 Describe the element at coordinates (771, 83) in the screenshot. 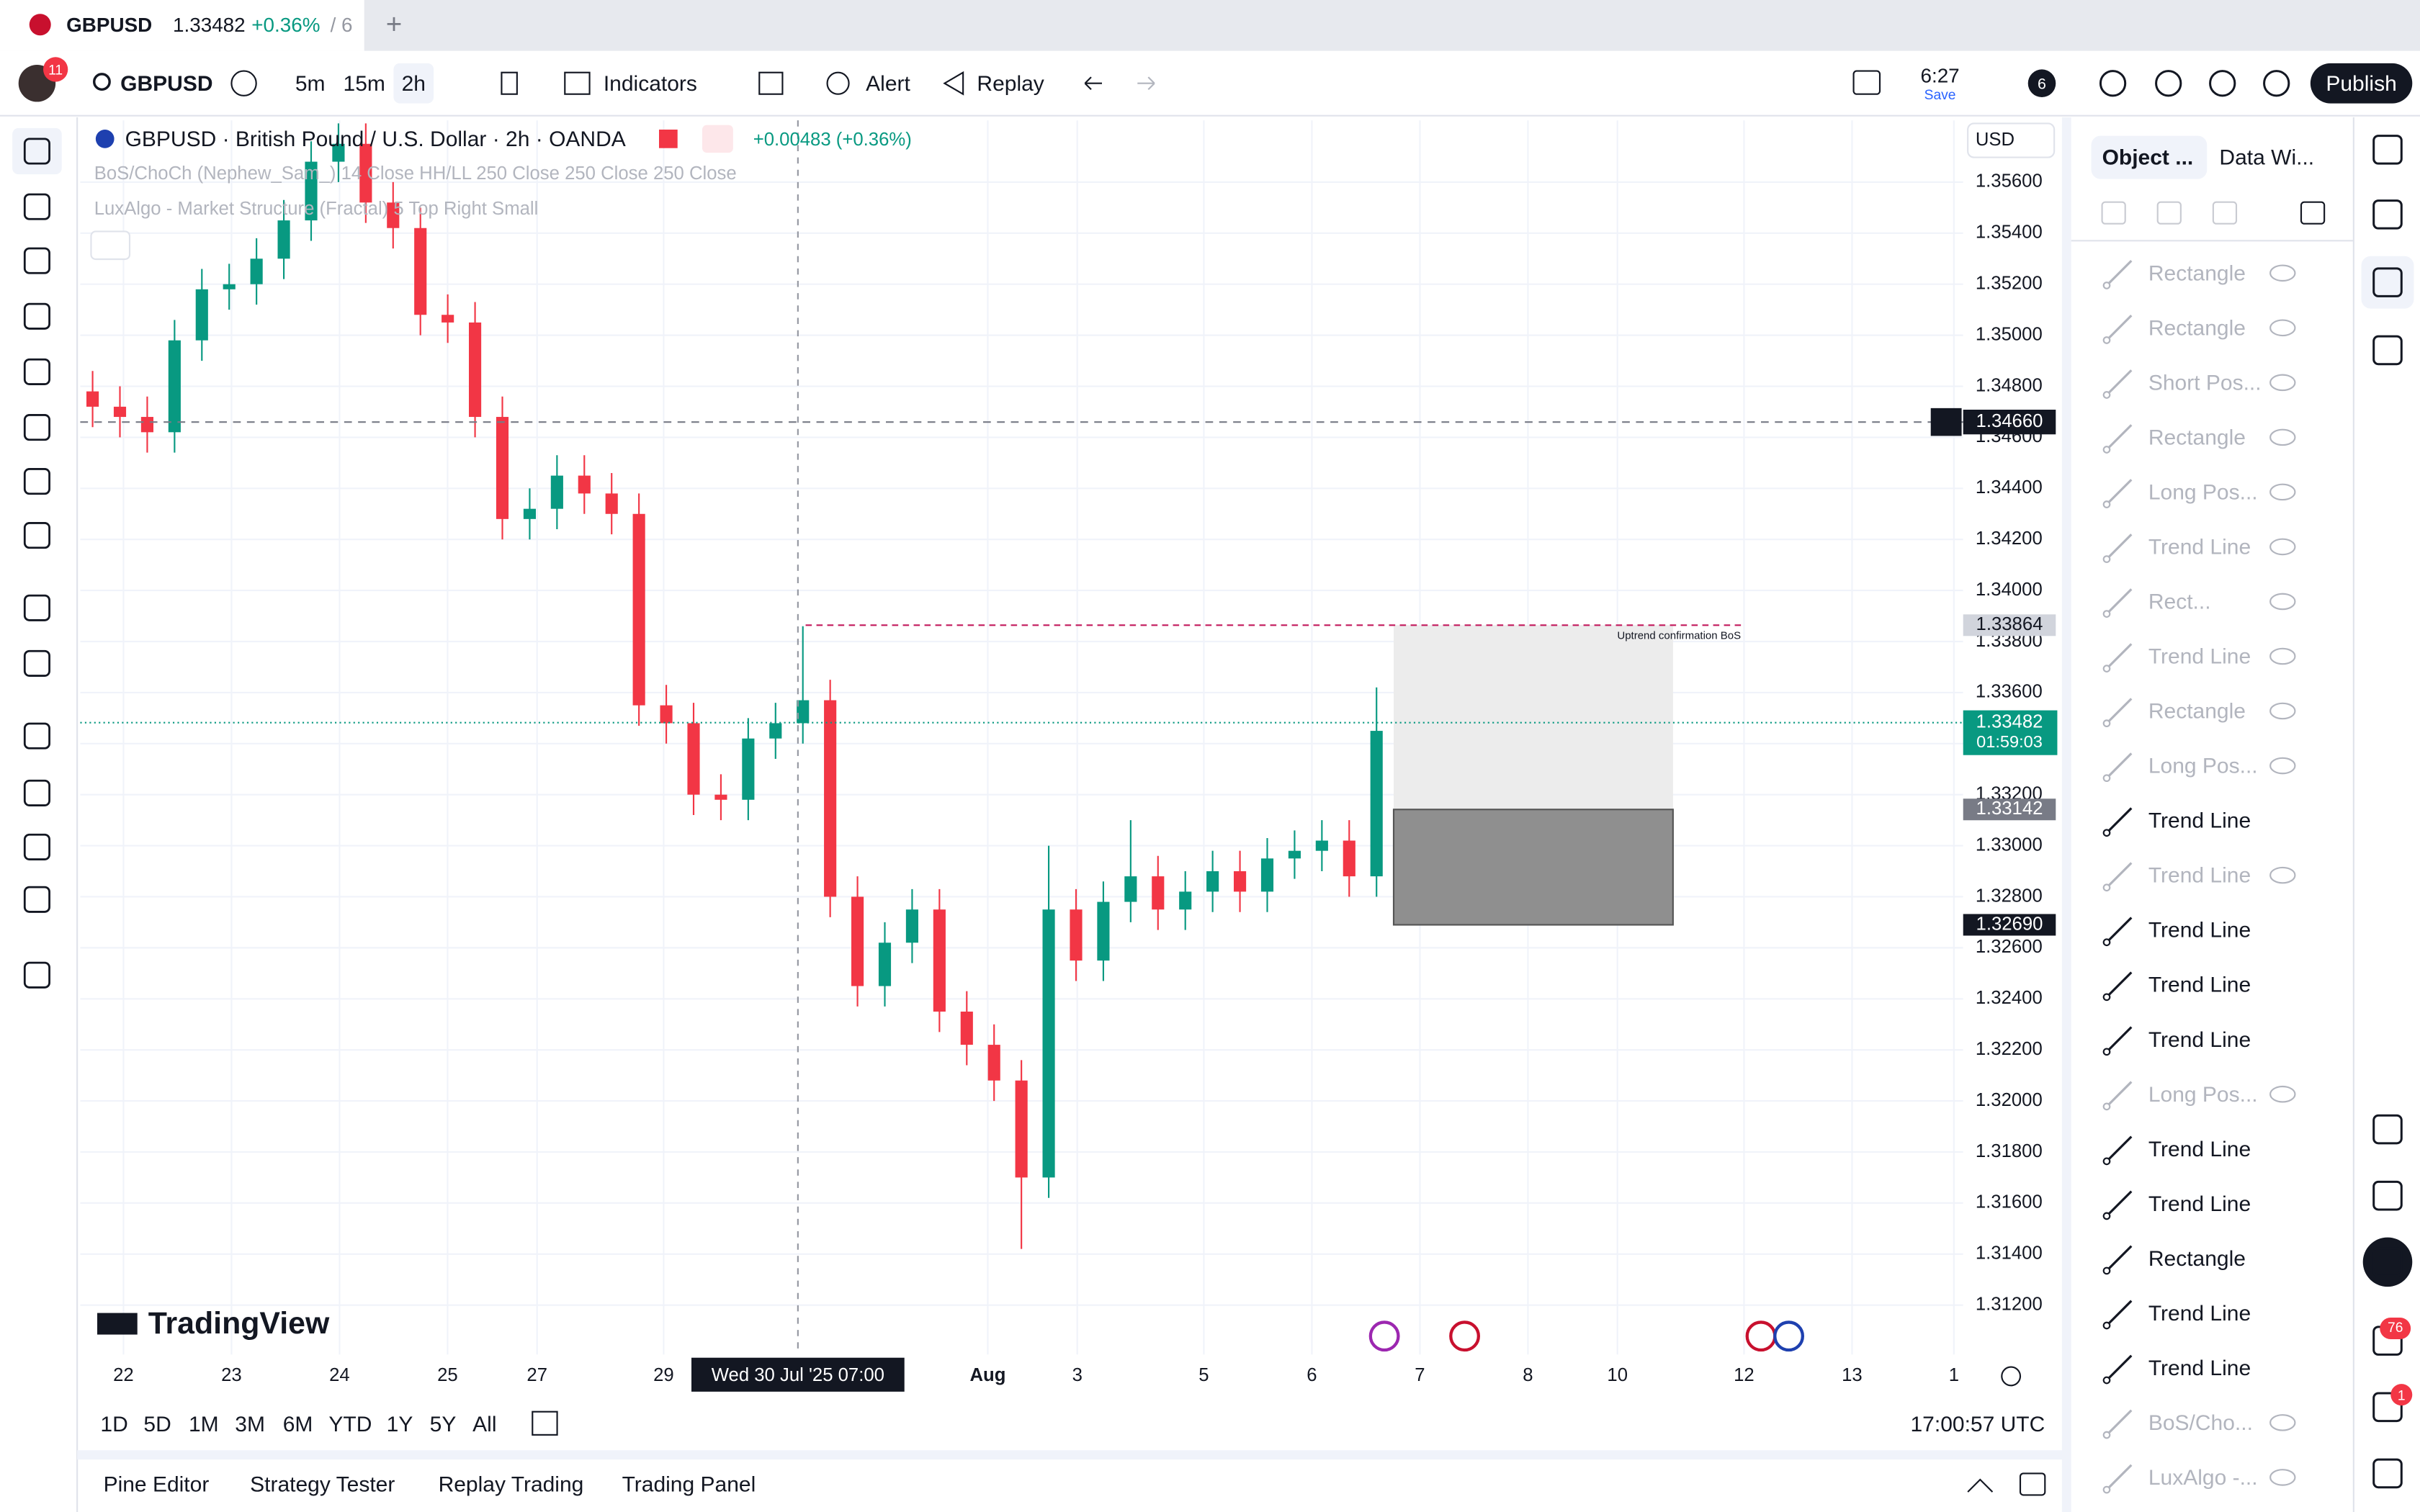

I see `layouts-icon` at that location.